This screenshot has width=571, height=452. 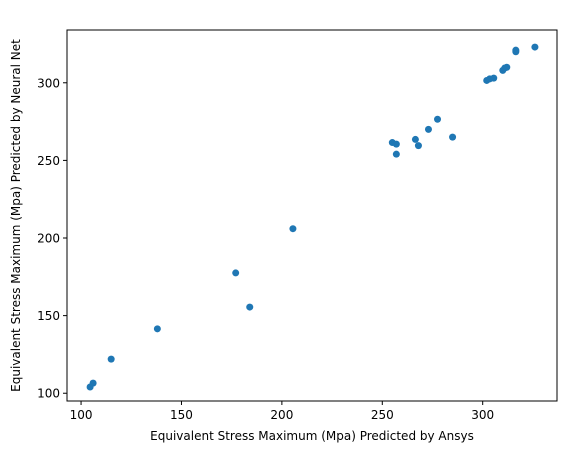 What do you see at coordinates (281, 415) in the screenshot?
I see `x-tick-label: 200` at bounding box center [281, 415].